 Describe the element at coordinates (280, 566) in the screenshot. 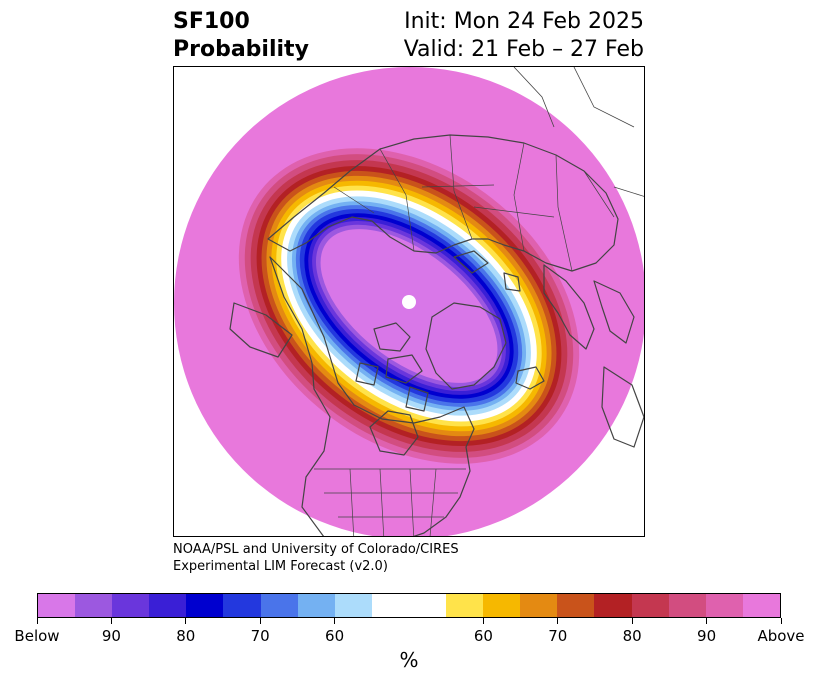

I see `credit-line-2: Experimental LIM Forecast (v2.0)` at that location.